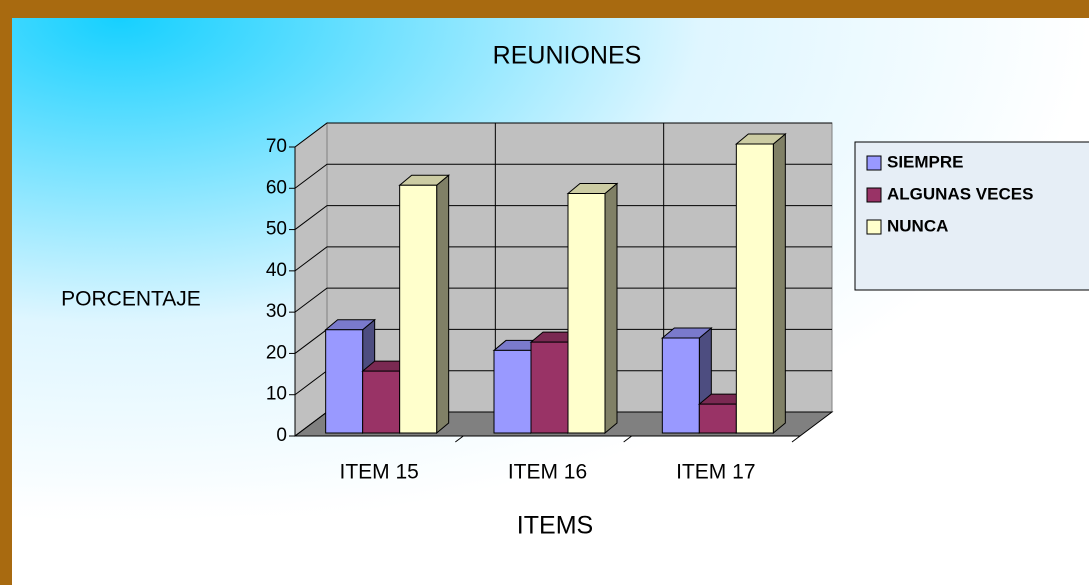 The width and height of the screenshot is (1089, 585). Describe the element at coordinates (567, 56) in the screenshot. I see `chart-title: REUNIONES` at that location.